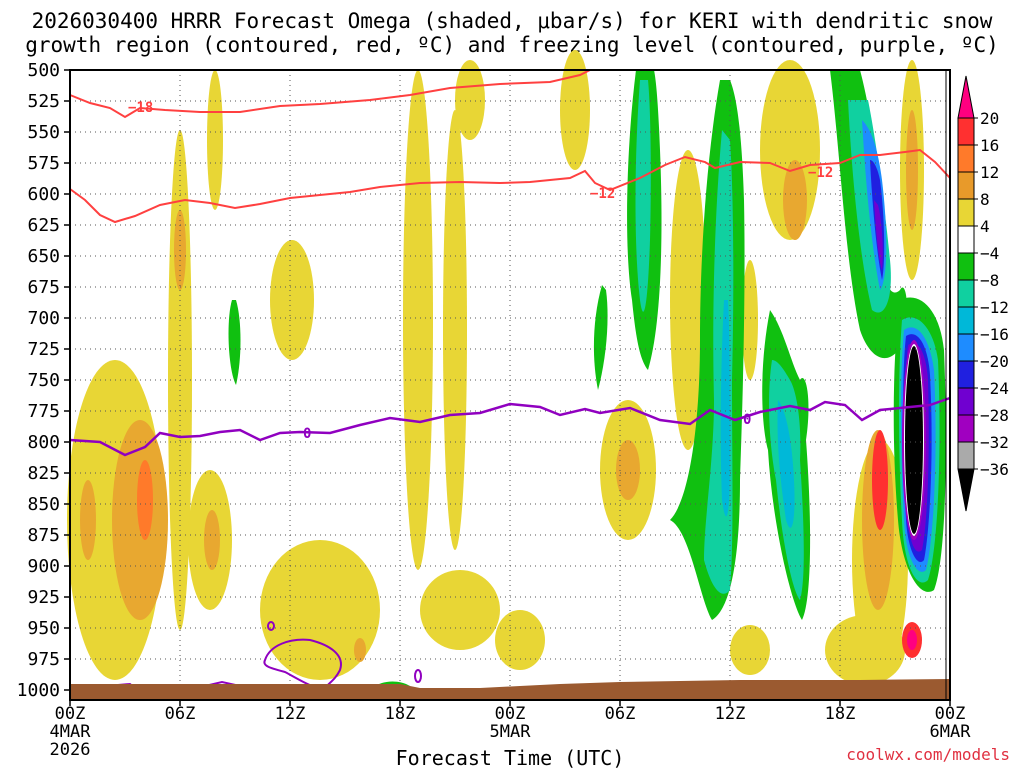 The height and width of the screenshot is (768, 1024). What do you see at coordinates (43, 411) in the screenshot?
I see `y-tick-label: 775` at bounding box center [43, 411].